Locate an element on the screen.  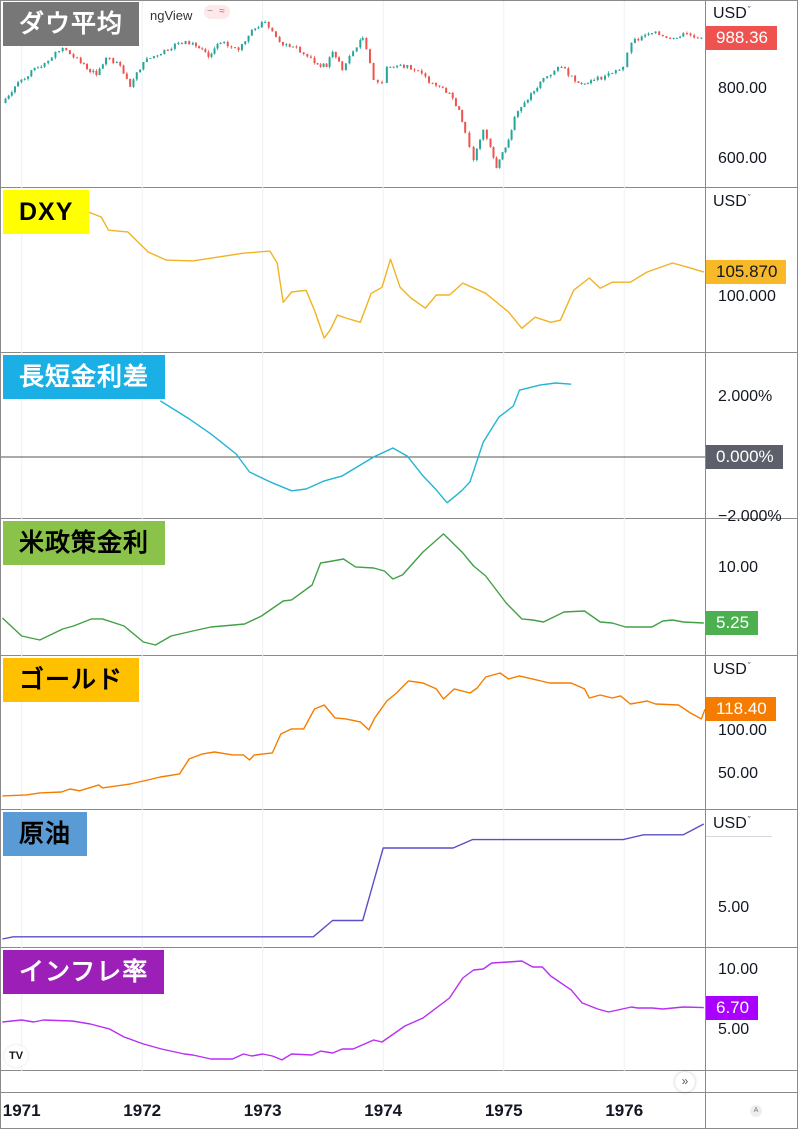
x-tick-label: 1976 is located at coordinates (624, 1110).